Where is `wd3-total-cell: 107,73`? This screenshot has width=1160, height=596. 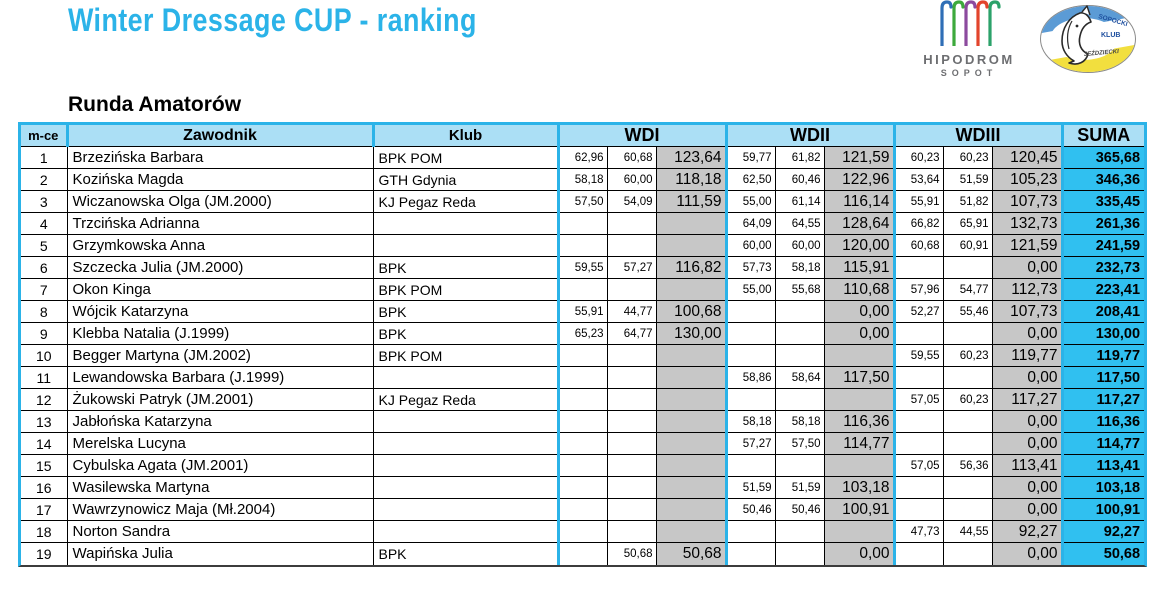 wd3-total-cell: 107,73 is located at coordinates (1027, 311).